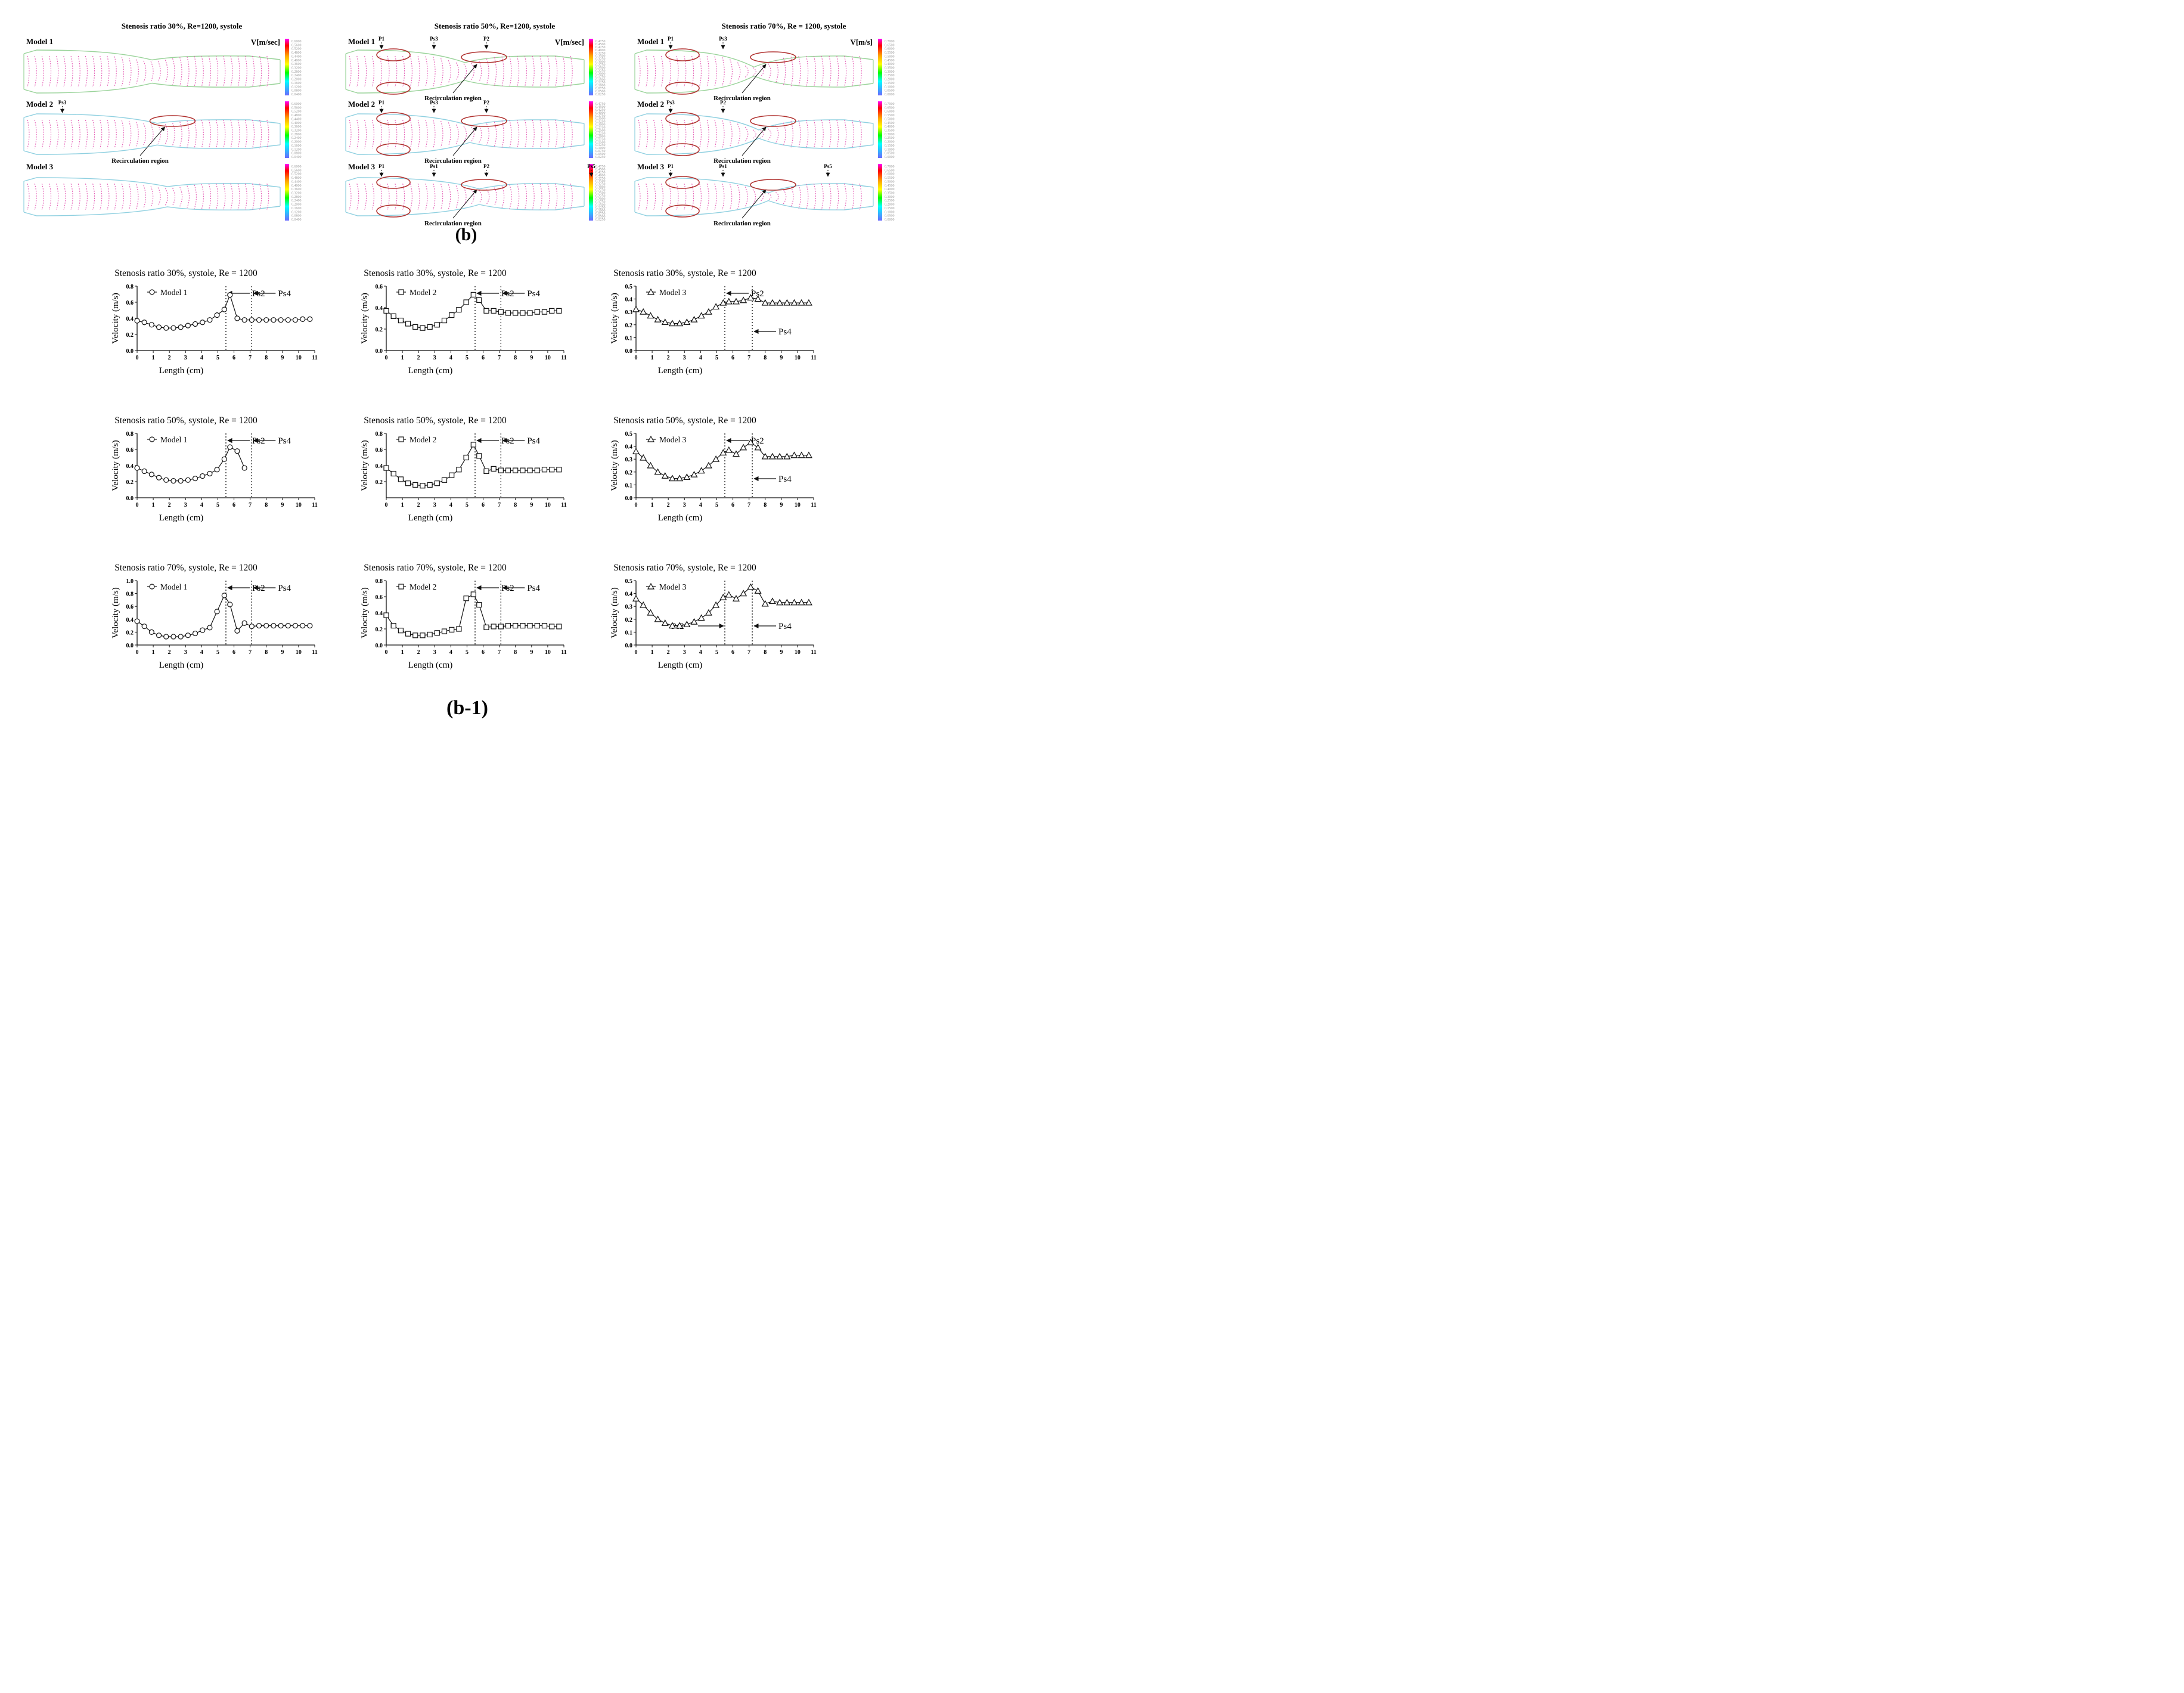  Describe the element at coordinates (629, 473) in the screenshot. I see `y-tick-label: 0.2` at that location.